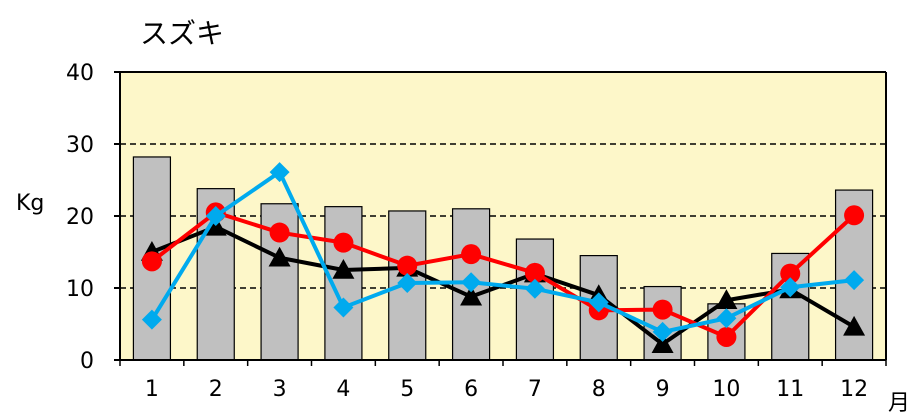  I want to click on x-tick-label: 6, so click(471, 389).